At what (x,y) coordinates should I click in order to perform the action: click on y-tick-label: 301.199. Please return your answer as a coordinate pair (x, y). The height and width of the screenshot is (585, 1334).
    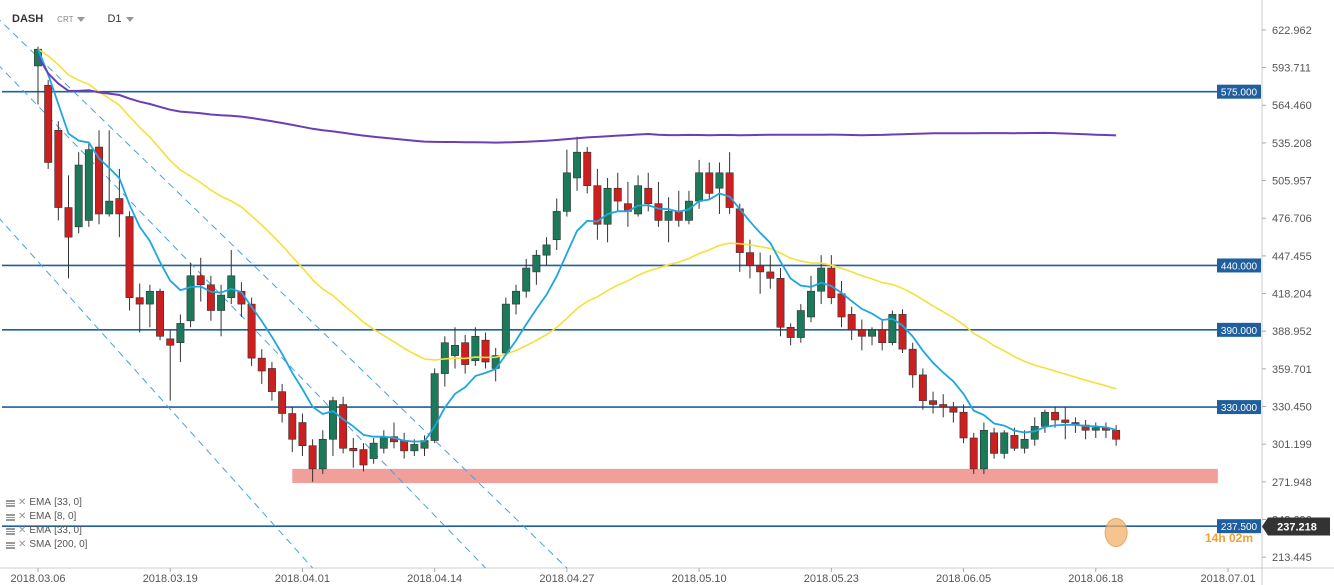
    Looking at the image, I should click on (1292, 445).